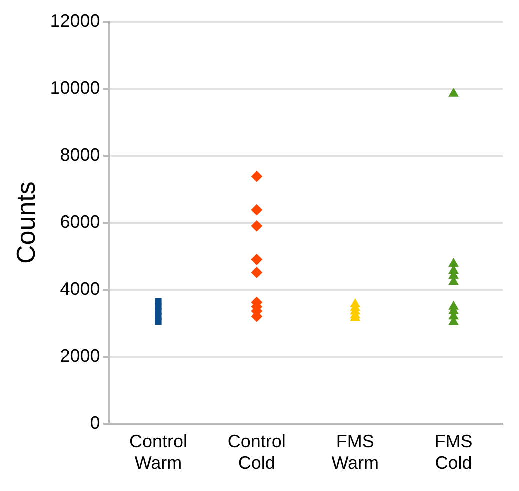  Describe the element at coordinates (356, 453) in the screenshot. I see `x-tick-label: FMS Warm` at that location.